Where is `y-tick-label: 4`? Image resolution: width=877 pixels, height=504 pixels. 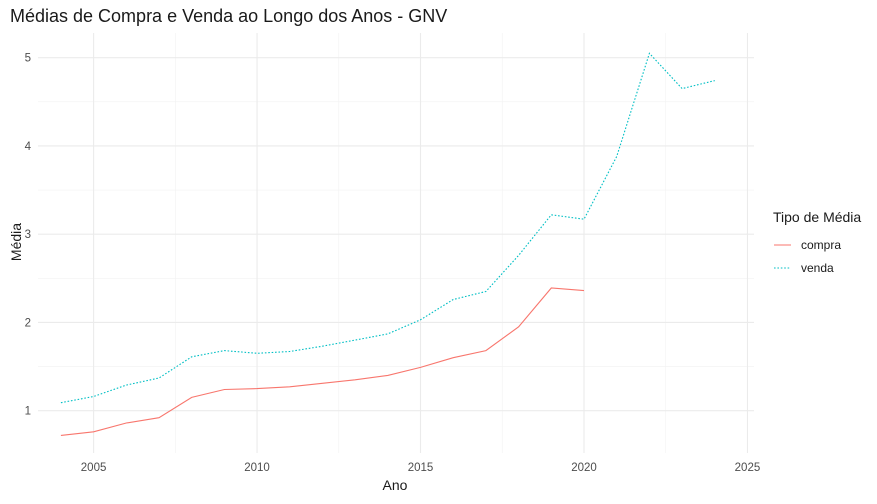 y-tick-label: 4 is located at coordinates (28, 147).